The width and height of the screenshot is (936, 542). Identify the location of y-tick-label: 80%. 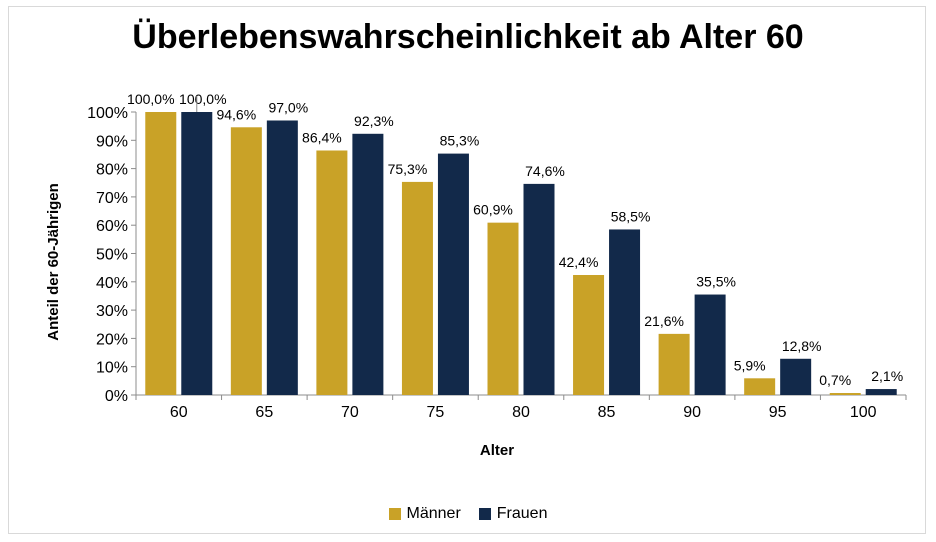
(112, 170).